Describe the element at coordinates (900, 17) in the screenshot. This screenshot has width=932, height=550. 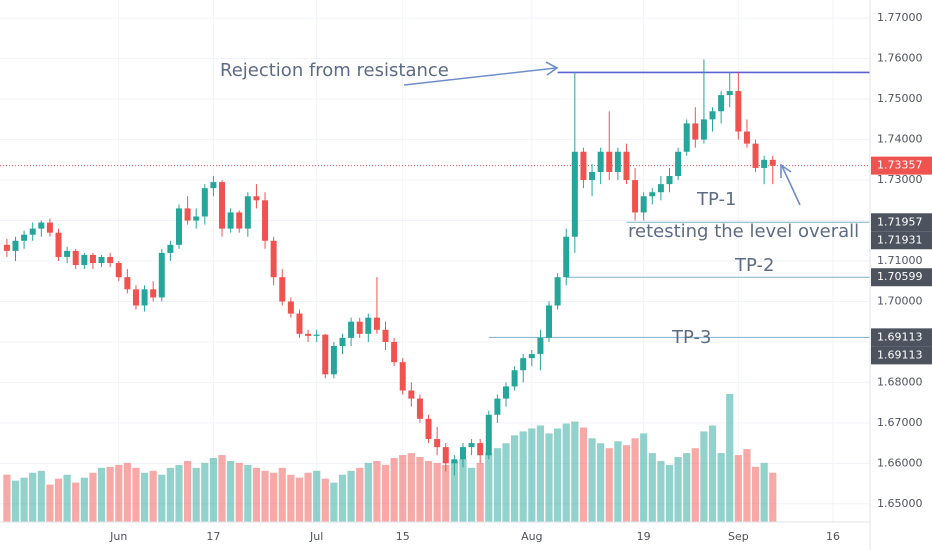
I see `y-tick-label: 1.77000` at that location.